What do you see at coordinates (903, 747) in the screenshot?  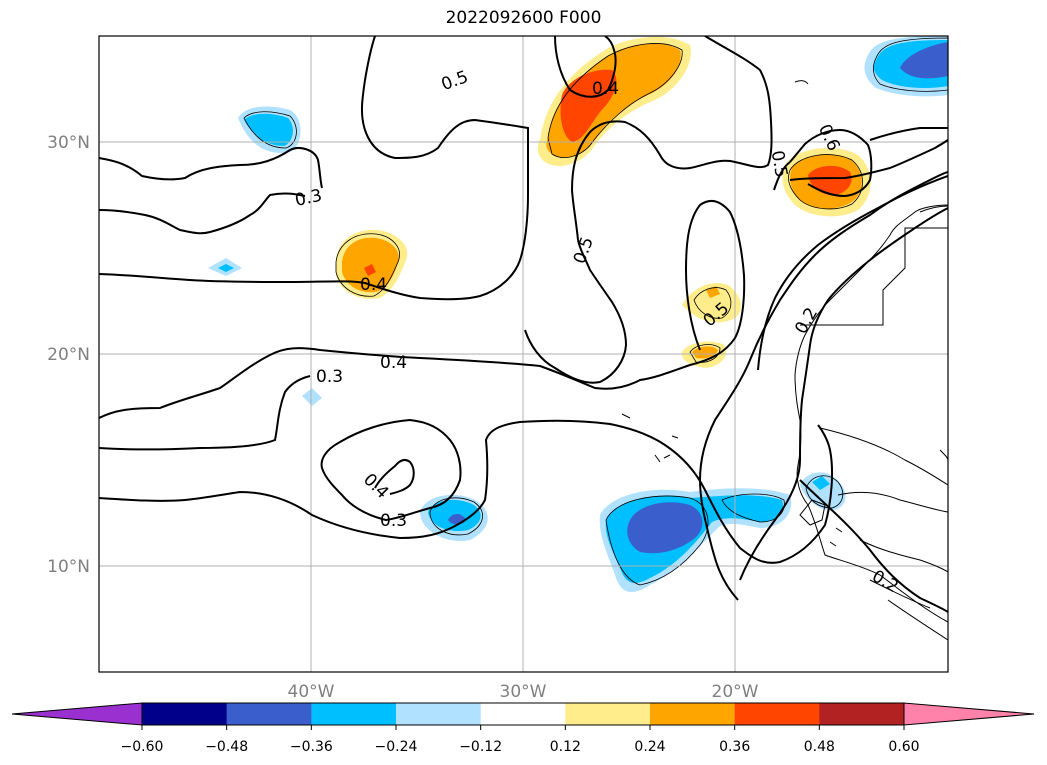 I see `colorbar-tick-label: 0.60` at bounding box center [903, 747].